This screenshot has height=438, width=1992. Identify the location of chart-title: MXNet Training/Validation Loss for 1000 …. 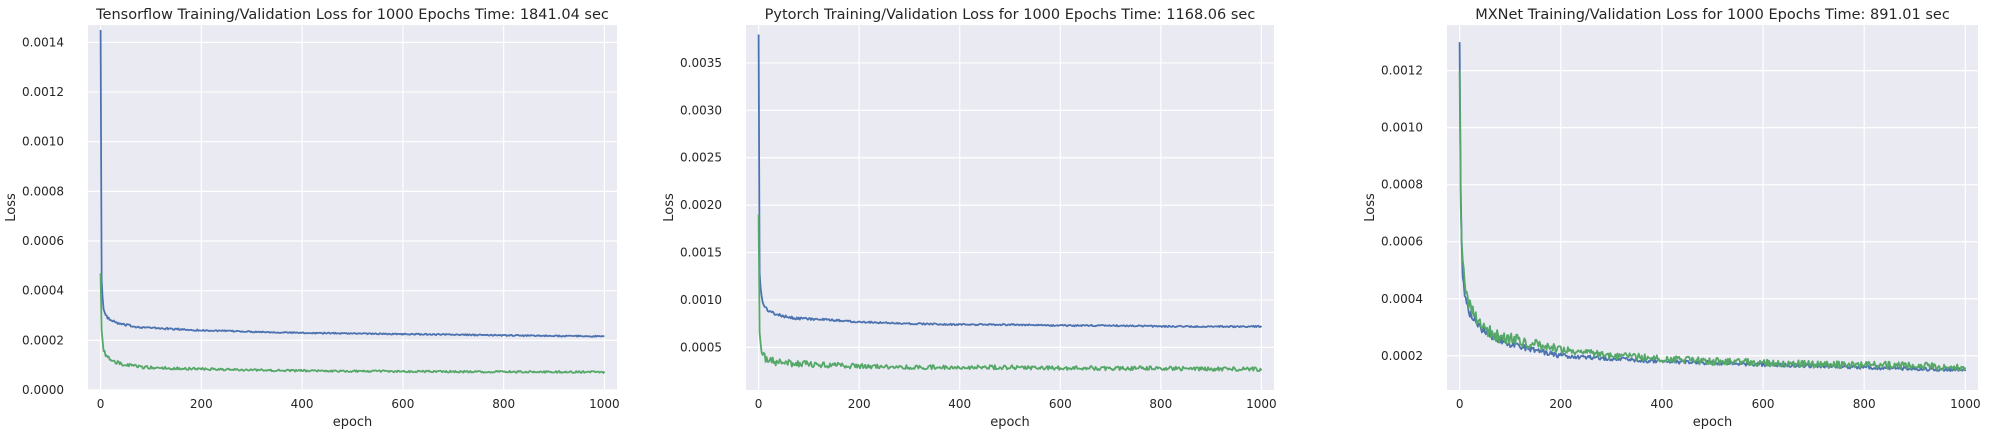
(1712, 15).